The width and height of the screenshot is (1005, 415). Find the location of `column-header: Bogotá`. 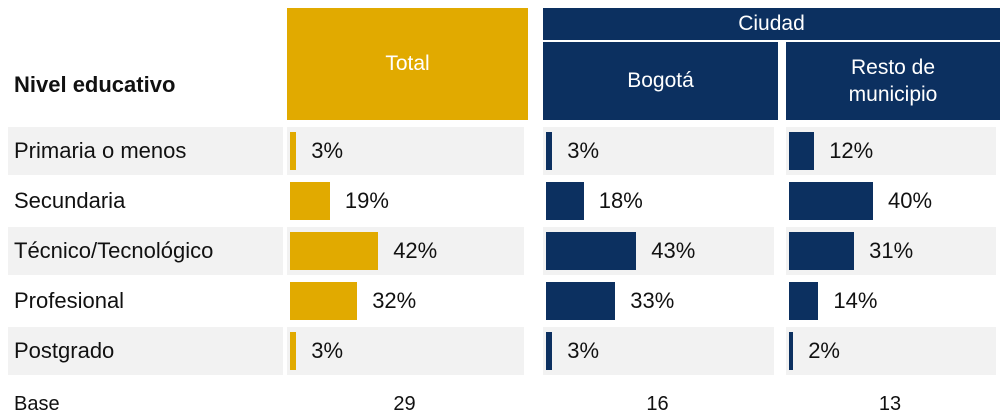

column-header: Bogotá is located at coordinates (660, 81).